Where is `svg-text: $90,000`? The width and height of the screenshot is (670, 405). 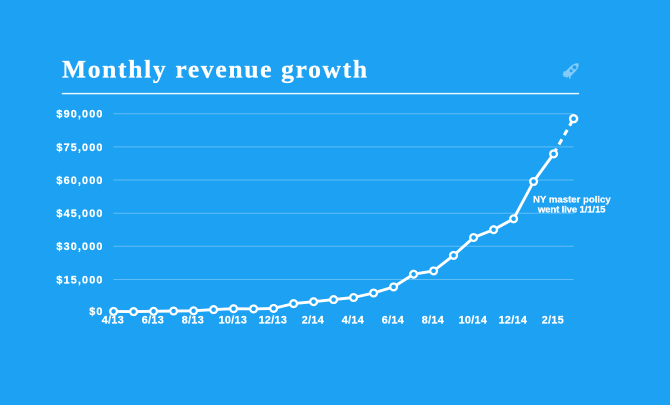 svg-text: $90,000 is located at coordinates (79, 115).